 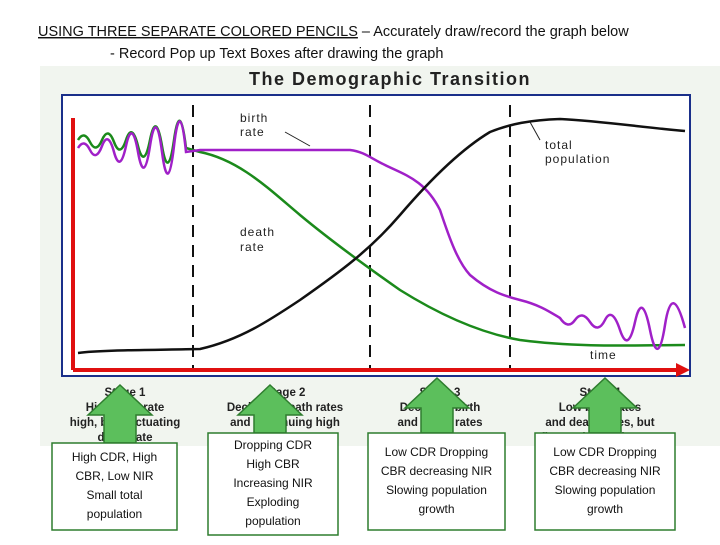 What do you see at coordinates (390, 79) in the screenshot?
I see `graph-title: The Demographic Transition` at bounding box center [390, 79].